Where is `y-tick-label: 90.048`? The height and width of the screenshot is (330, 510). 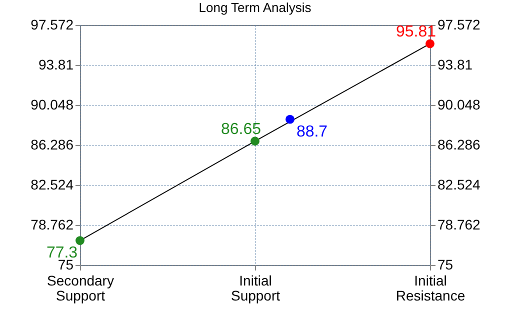 y-tick-label: 90.048 is located at coordinates (52, 104).